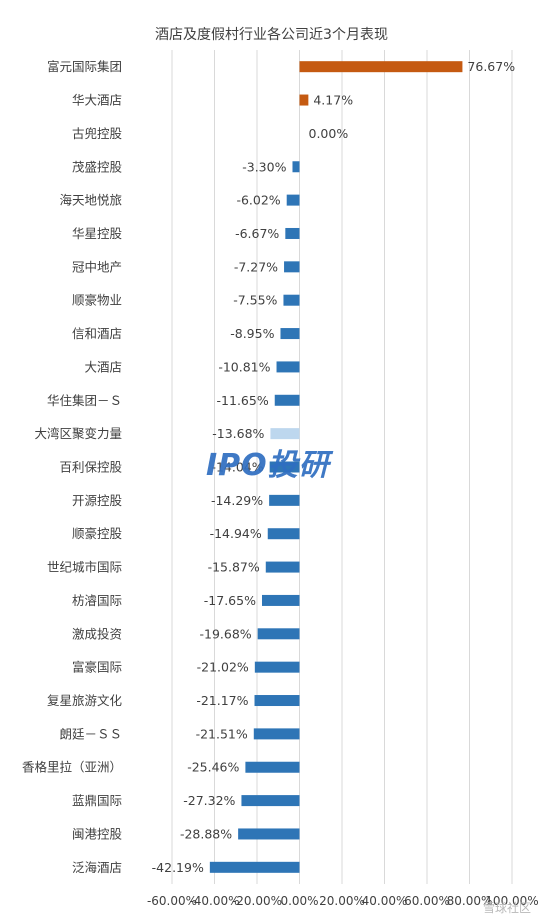 The height and width of the screenshot is (922, 543). What do you see at coordinates (97, 667) in the screenshot?
I see `category-label: 富豪国际` at bounding box center [97, 667].